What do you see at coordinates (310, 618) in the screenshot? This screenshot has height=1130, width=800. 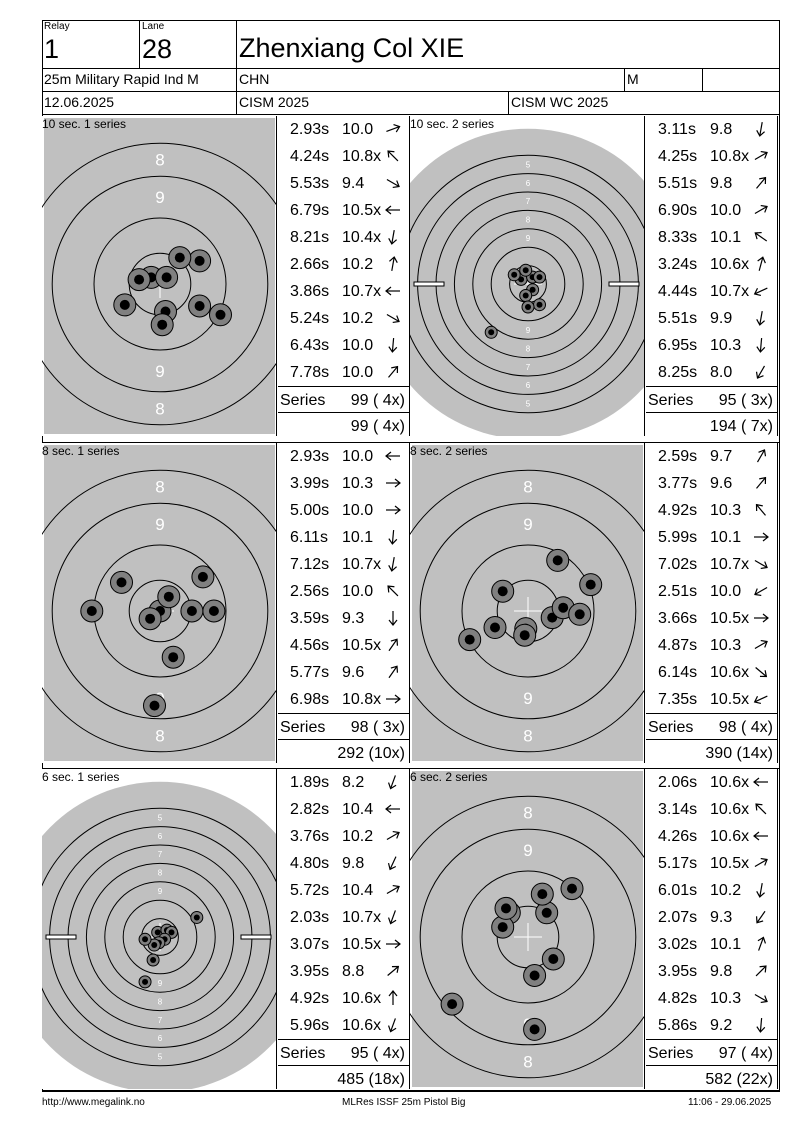 I see `shot-time: 3.59s` at bounding box center [310, 618].